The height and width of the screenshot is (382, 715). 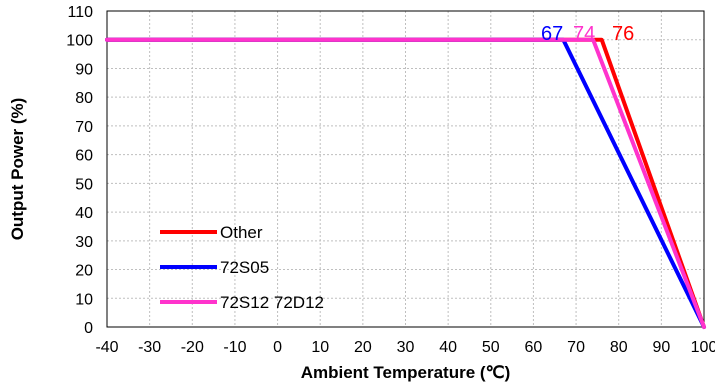 I want to click on x-tick-label: -20, so click(x=192, y=347).